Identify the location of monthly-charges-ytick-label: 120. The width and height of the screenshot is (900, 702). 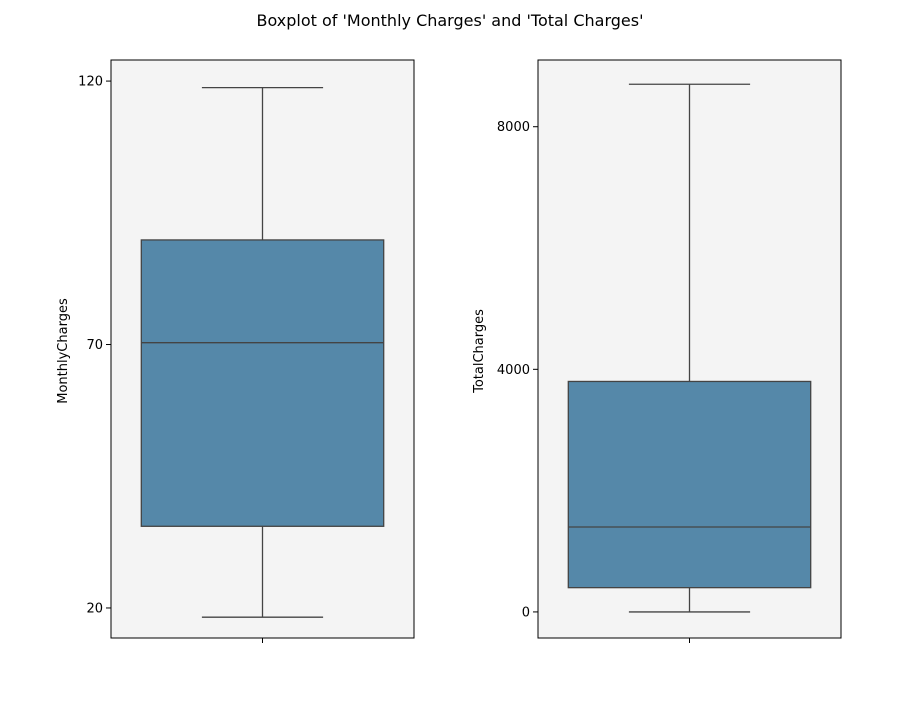
(90, 82).